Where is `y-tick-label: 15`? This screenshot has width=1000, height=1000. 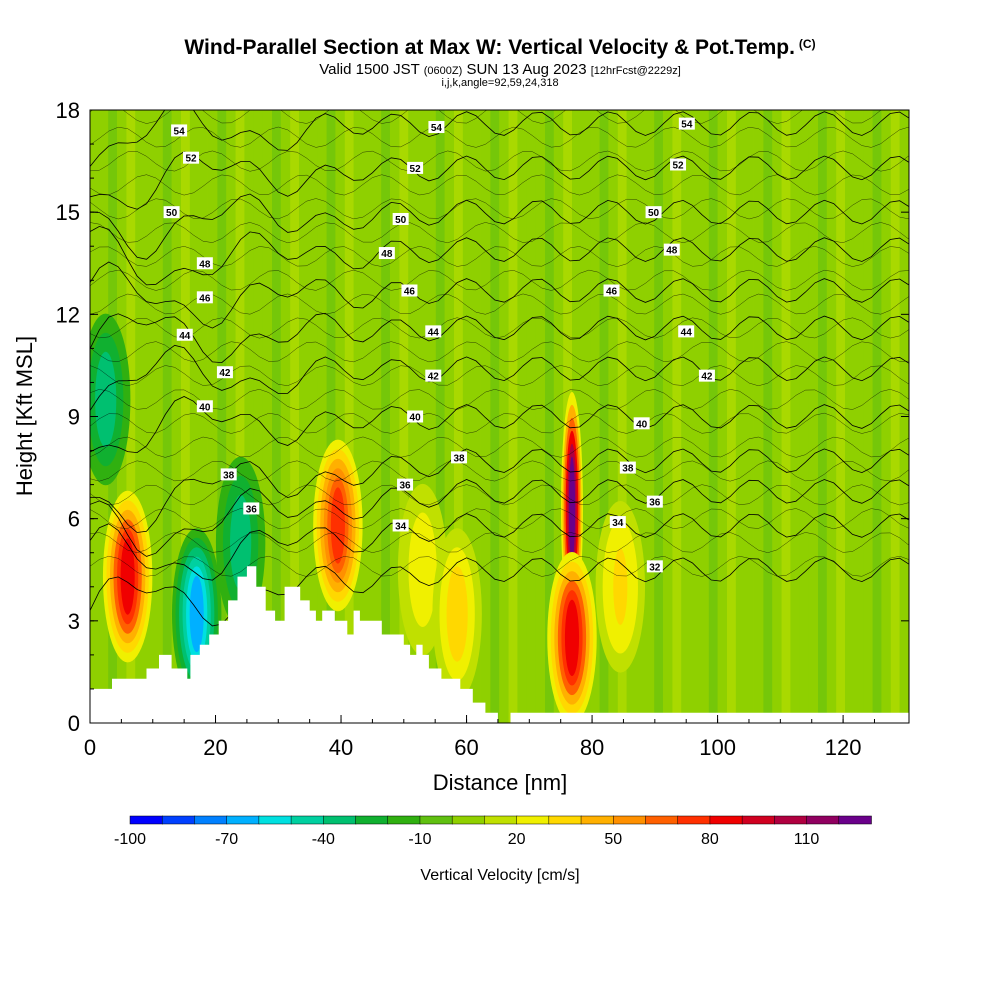 y-tick-label: 15 is located at coordinates (68, 212).